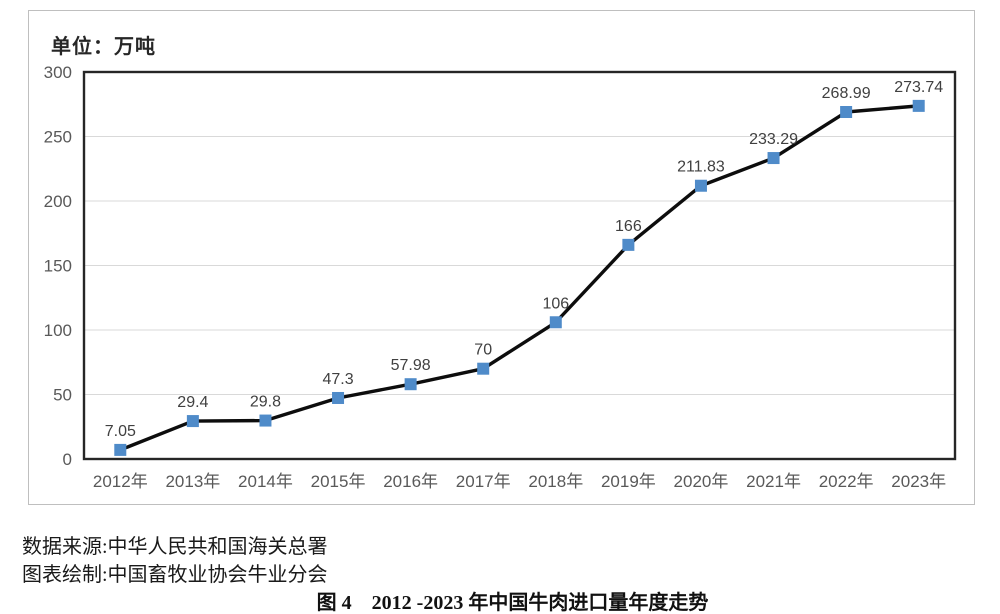 This screenshot has width=1000, height=614. Describe the element at coordinates (103, 47) in the screenshot. I see `unit-label: 单位：万吨` at that location.